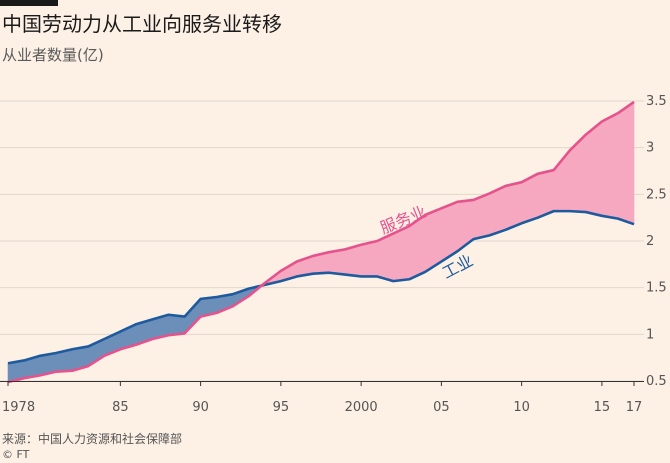 This screenshot has height=463, width=670. What do you see at coordinates (200, 407) in the screenshot?
I see `x-tick-label: 90` at bounding box center [200, 407].